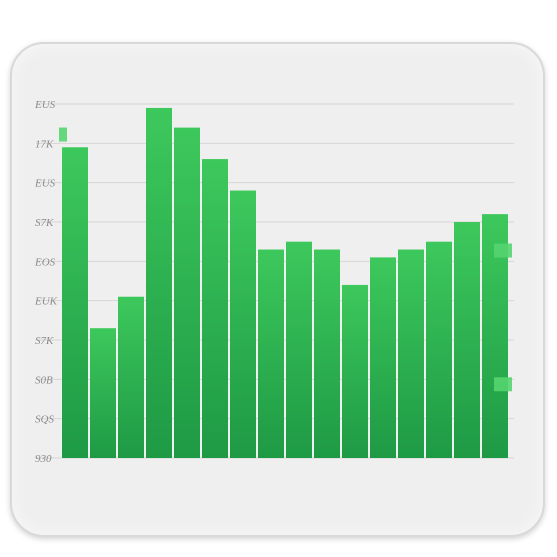  What do you see at coordinates (46, 282) in the screenshot?
I see `y-axis-ticks: 930 SQS S0B S7K EUK EOS S7K EUS 17K EUS` at bounding box center [46, 282].